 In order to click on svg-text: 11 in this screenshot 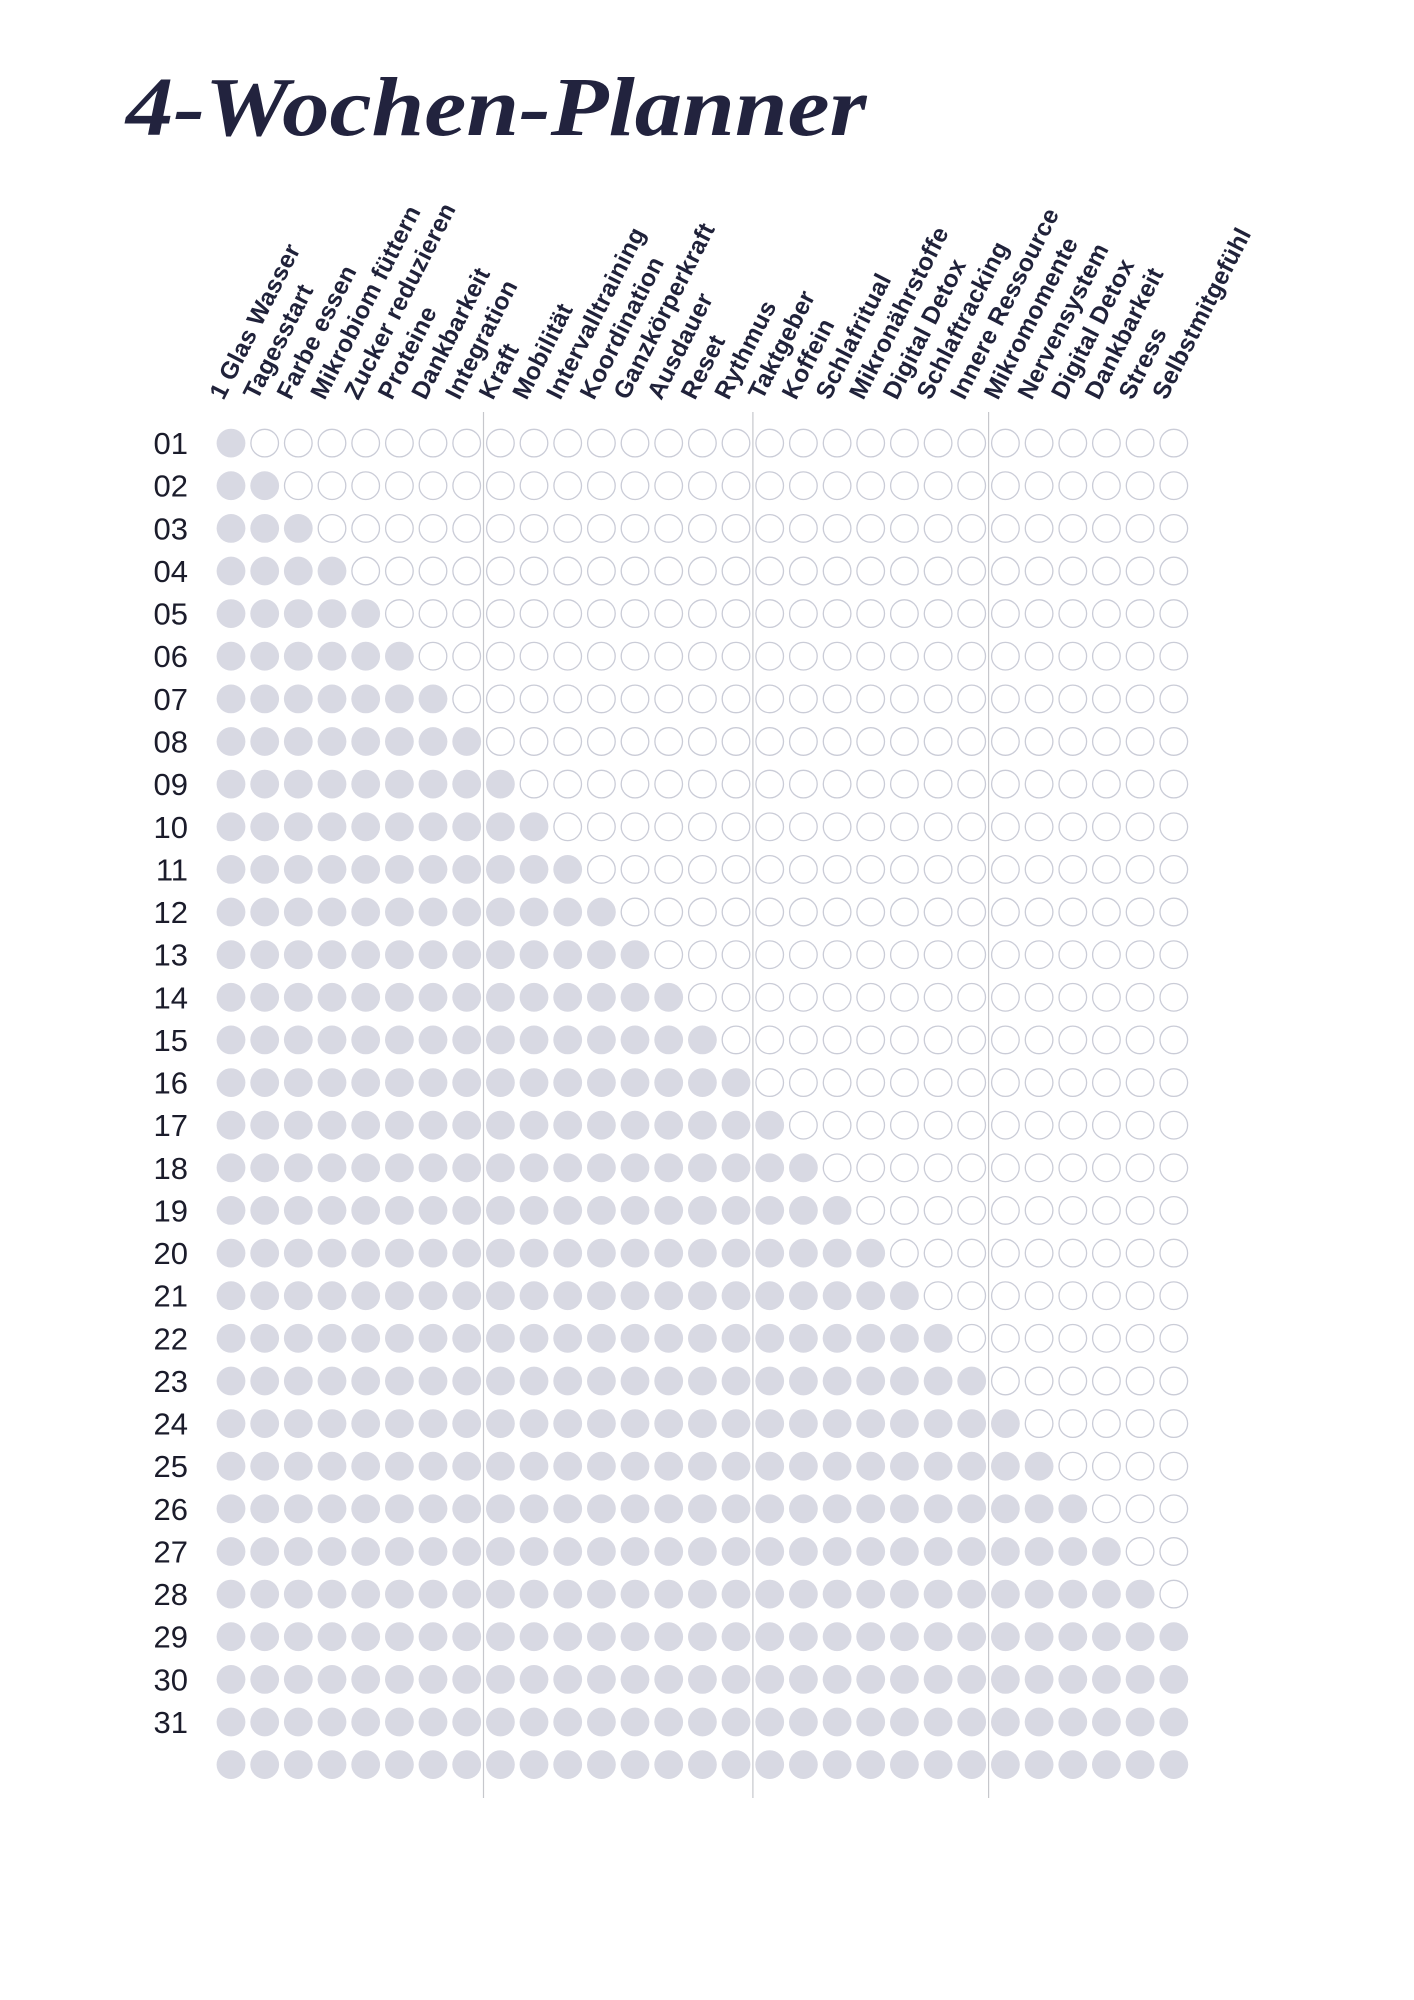, I will do `click(172, 869)`.